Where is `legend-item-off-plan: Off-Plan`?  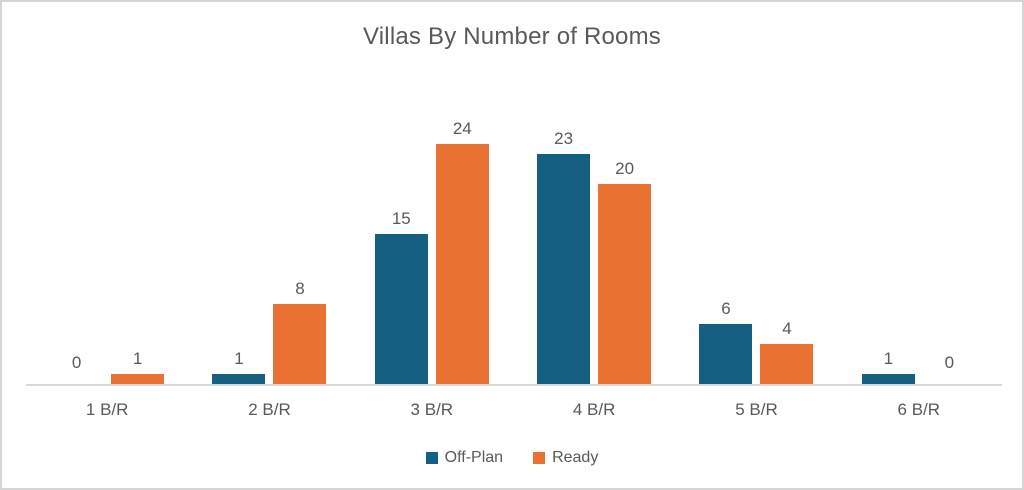 legend-item-off-plan: Off-Plan is located at coordinates (464, 458).